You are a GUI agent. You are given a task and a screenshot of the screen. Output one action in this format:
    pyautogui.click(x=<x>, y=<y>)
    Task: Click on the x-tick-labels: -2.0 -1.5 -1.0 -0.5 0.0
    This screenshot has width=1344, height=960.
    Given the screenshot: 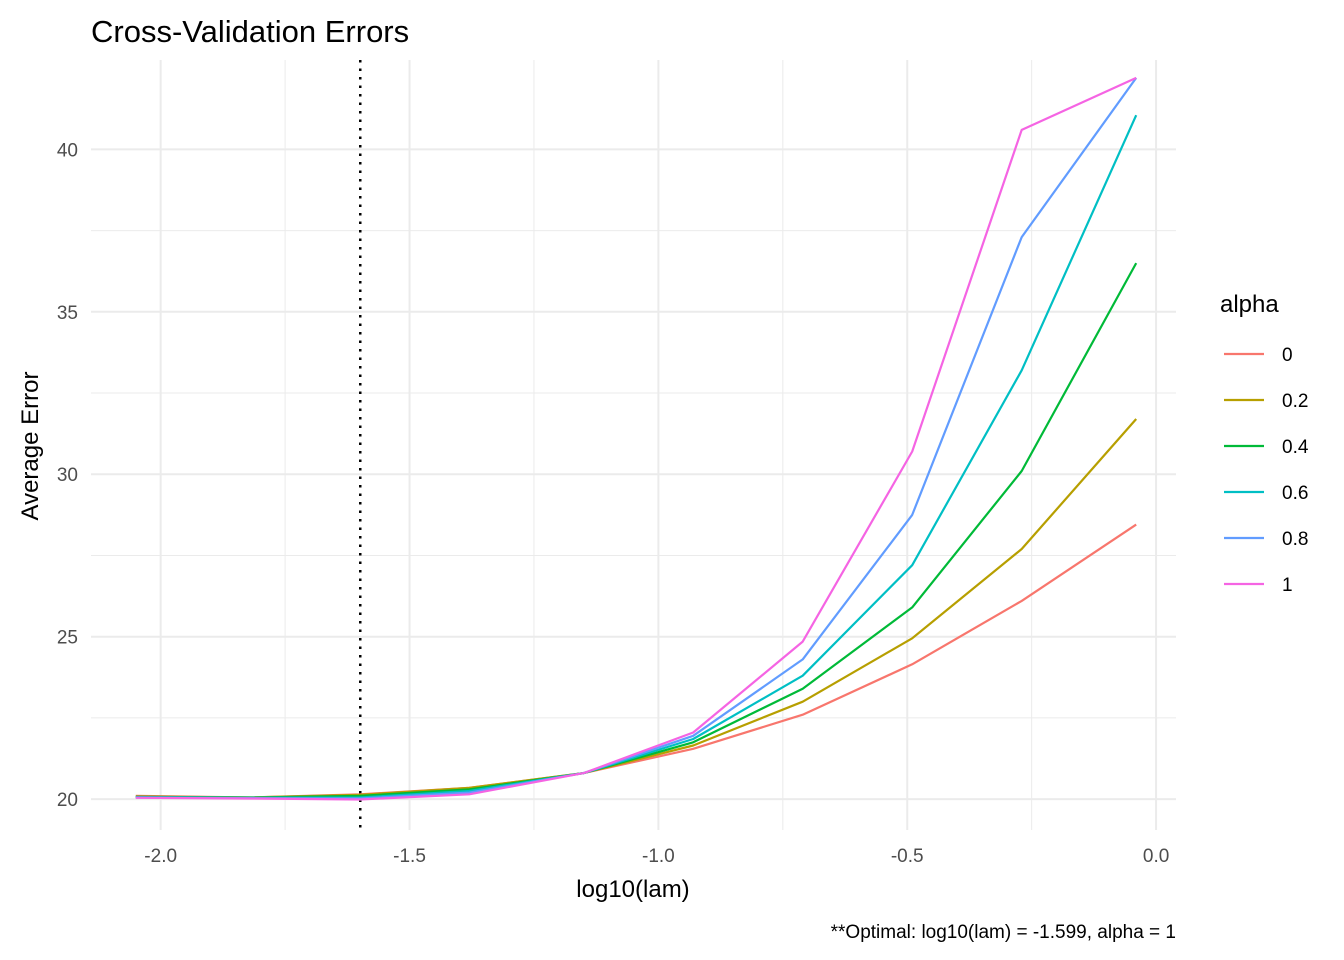 What is the action you would take?
    pyautogui.click(x=656, y=856)
    